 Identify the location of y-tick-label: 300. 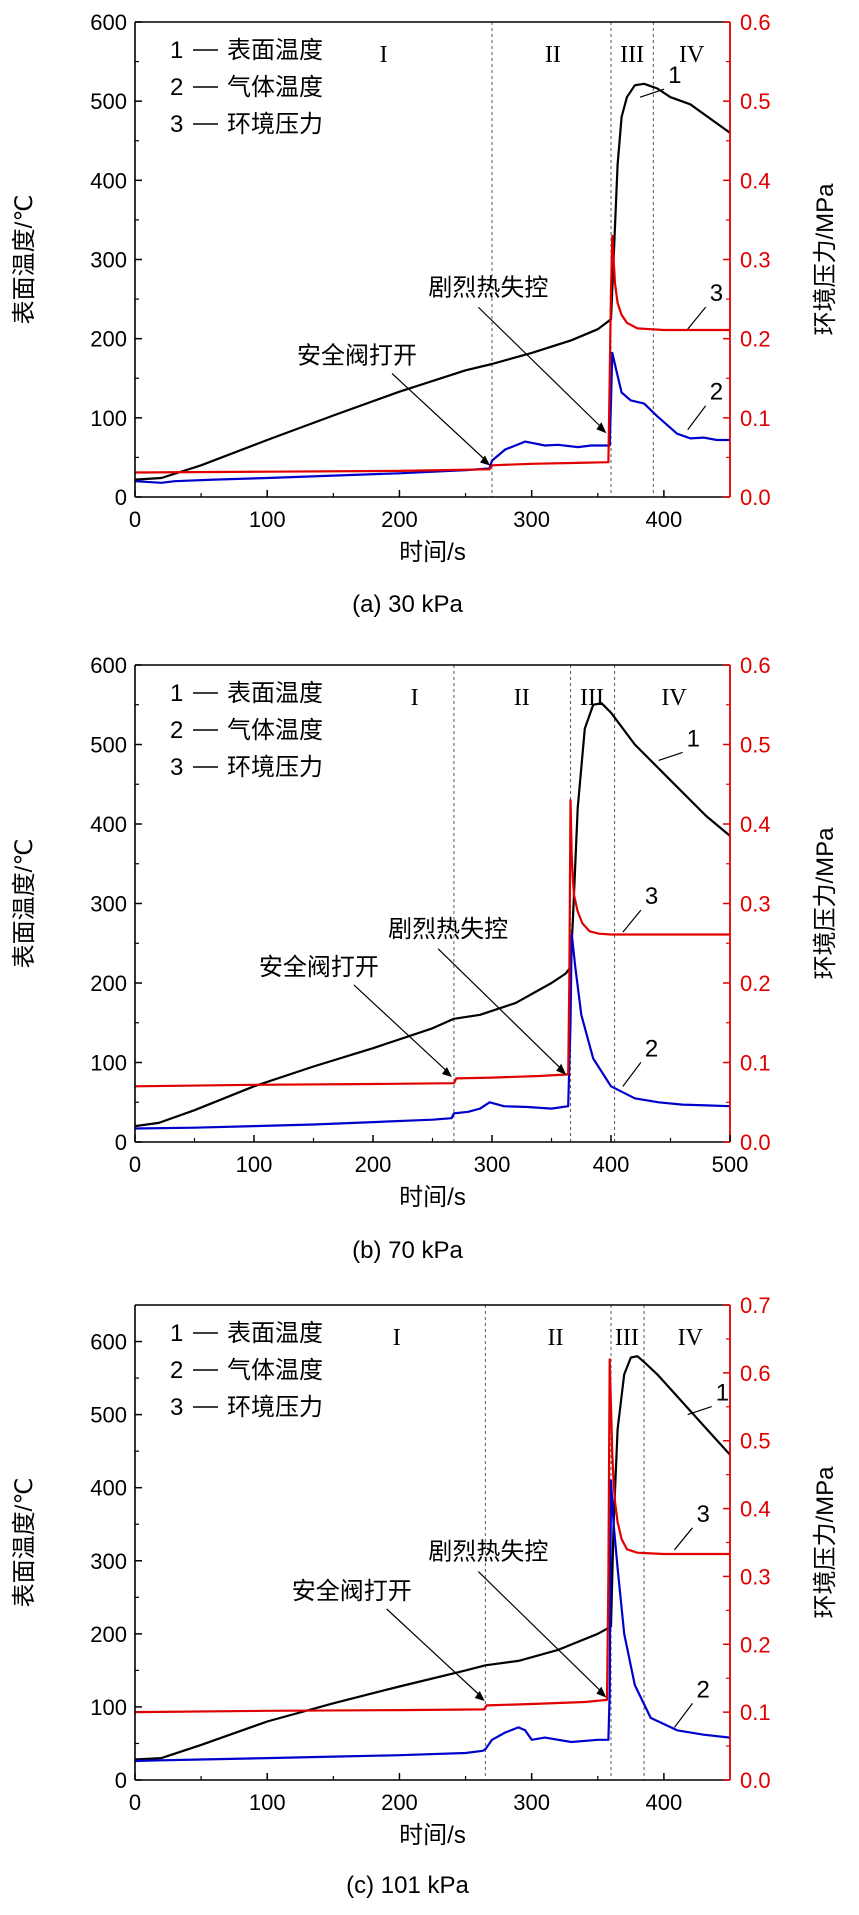
(108, 1561).